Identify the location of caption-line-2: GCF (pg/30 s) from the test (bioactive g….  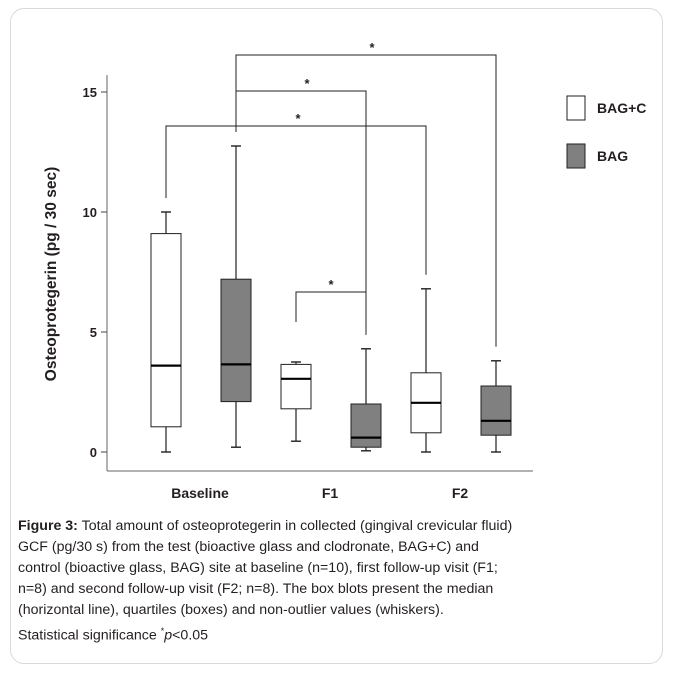
(248, 547).